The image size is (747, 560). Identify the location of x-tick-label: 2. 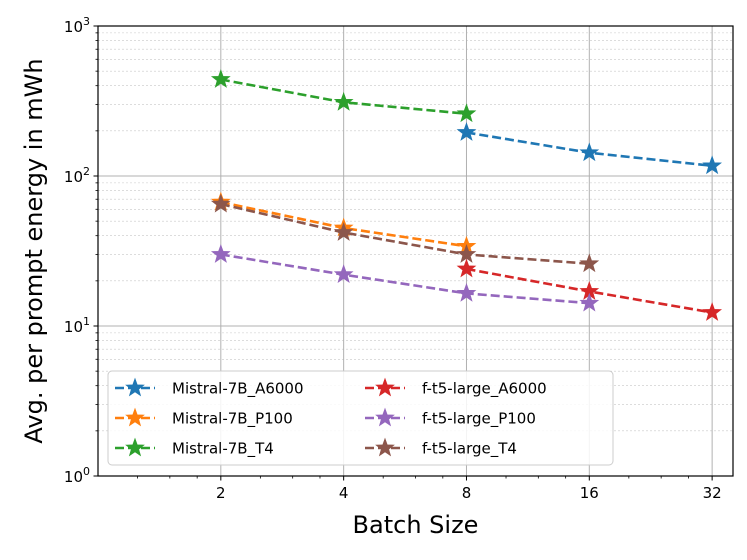
(221, 493).